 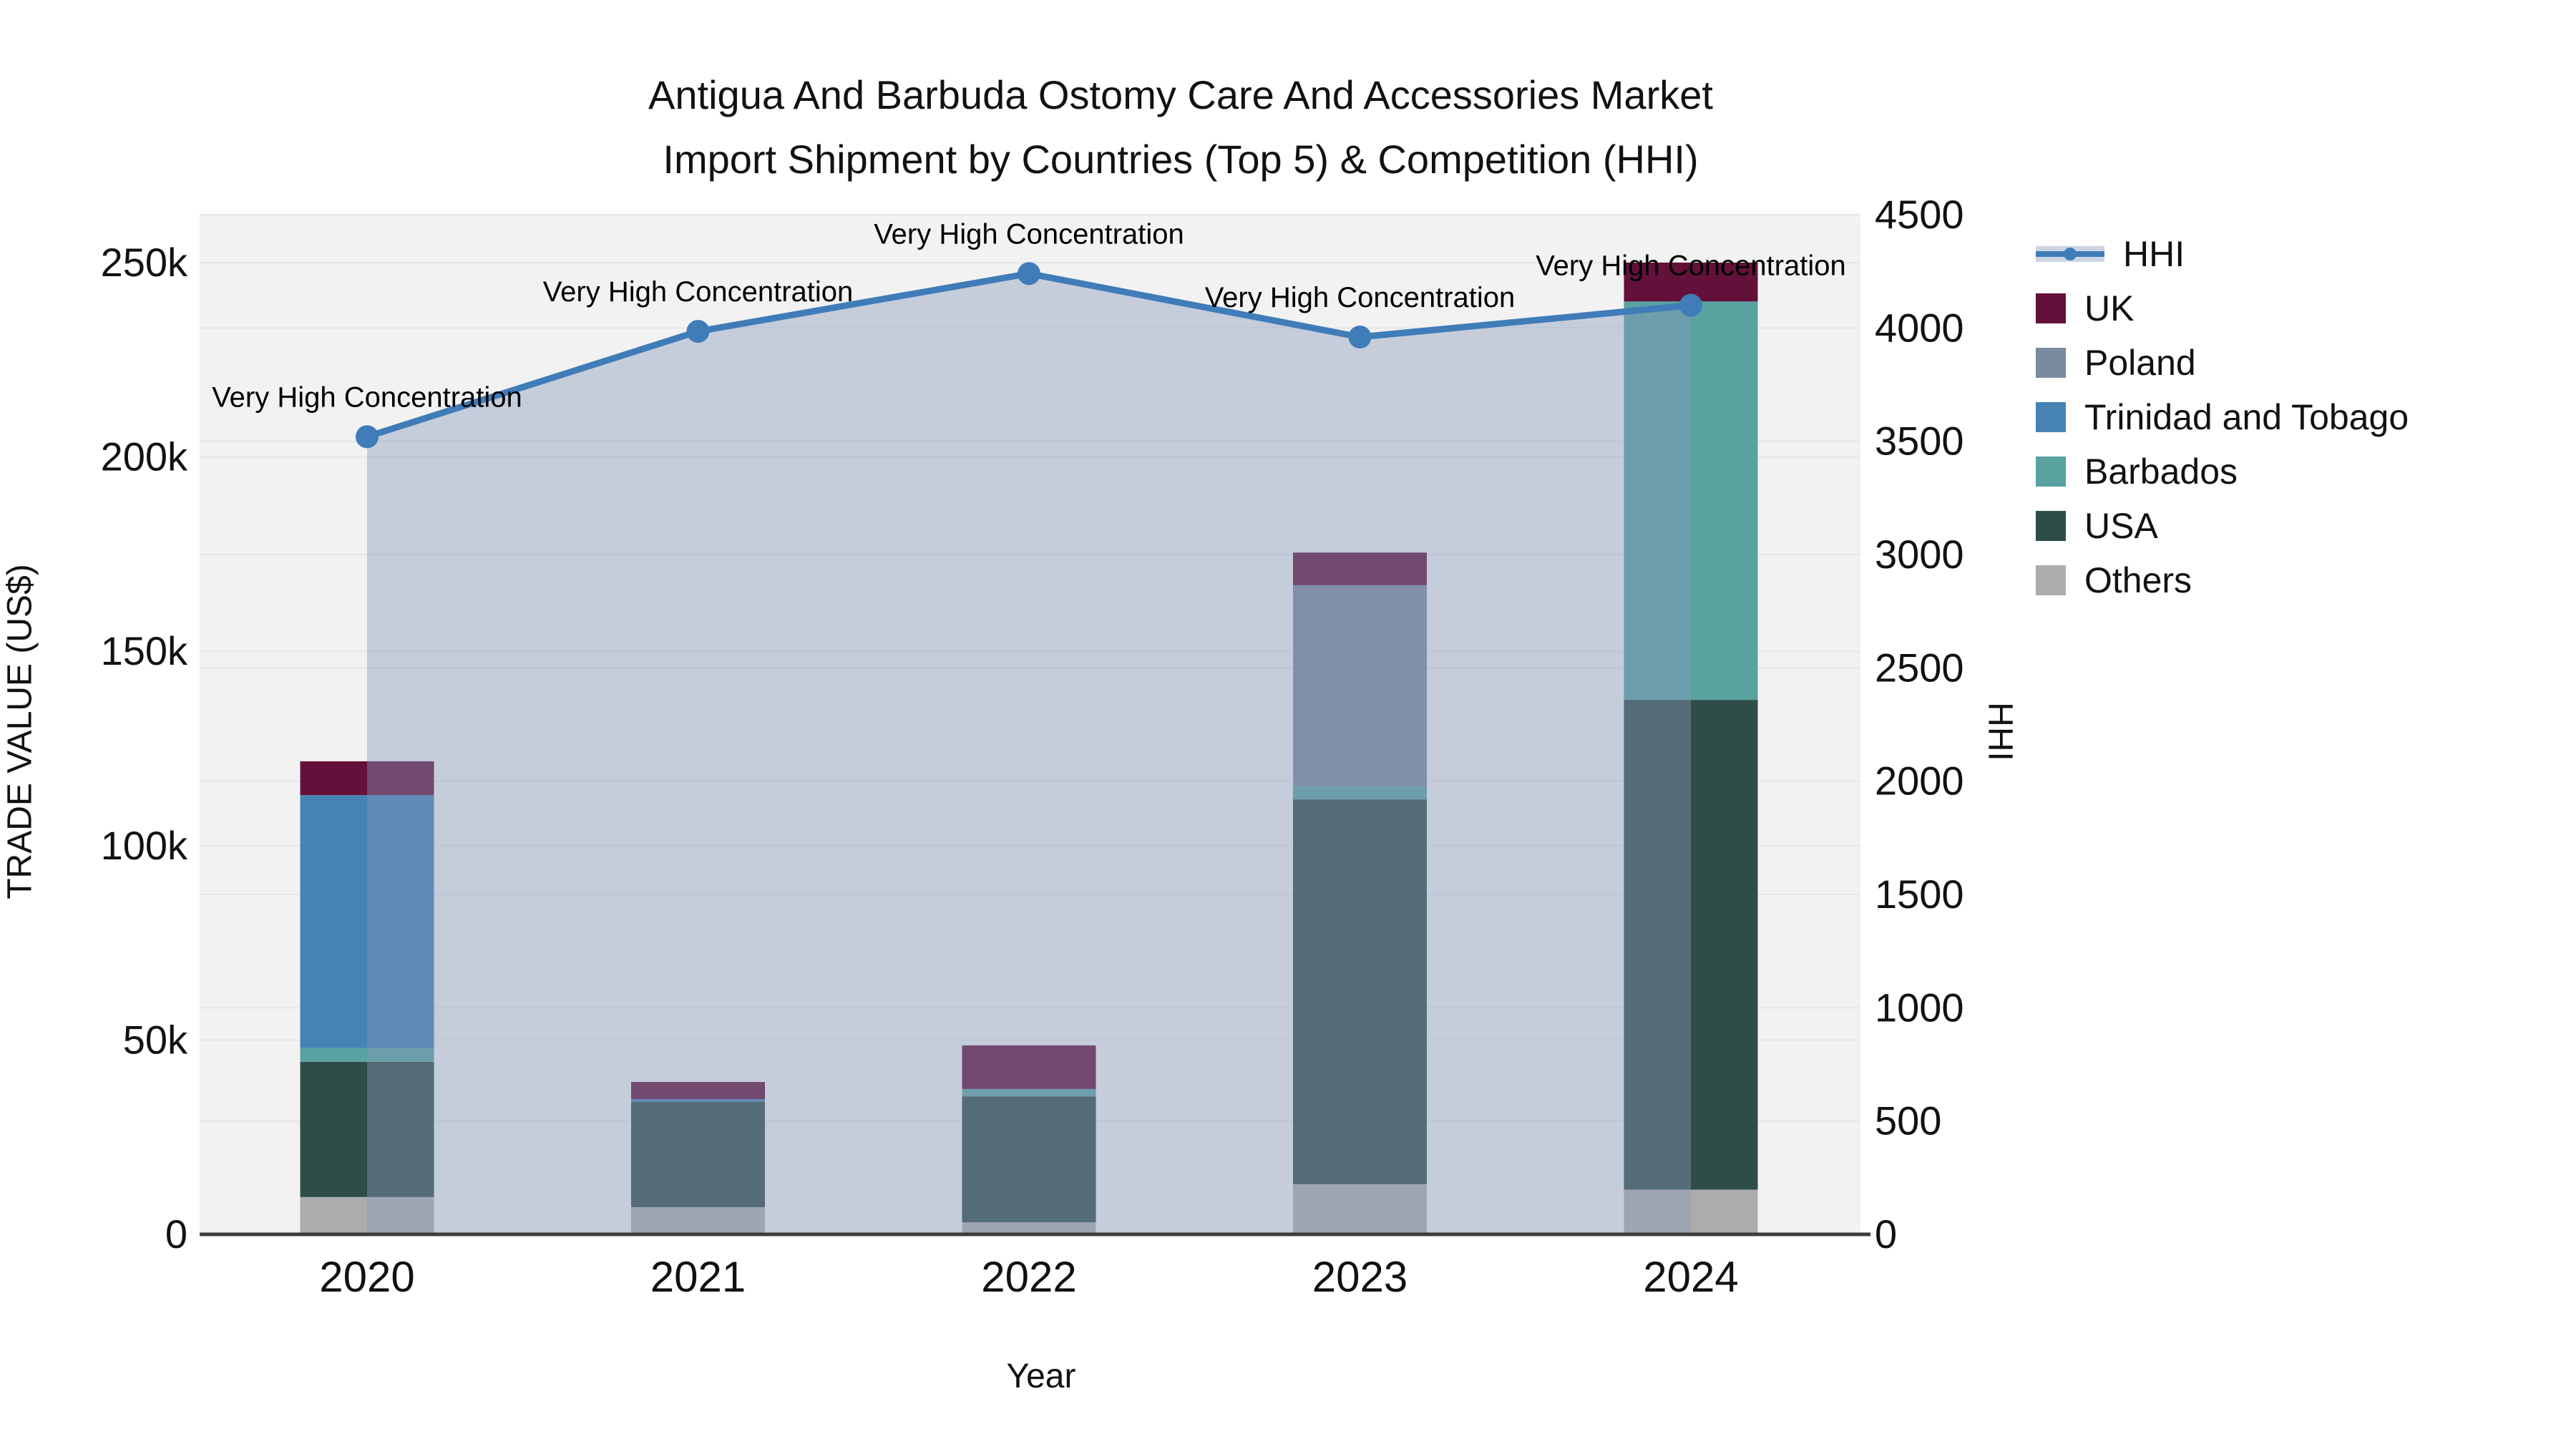 I want to click on bar-segment-poland-2023, so click(x=1360, y=686).